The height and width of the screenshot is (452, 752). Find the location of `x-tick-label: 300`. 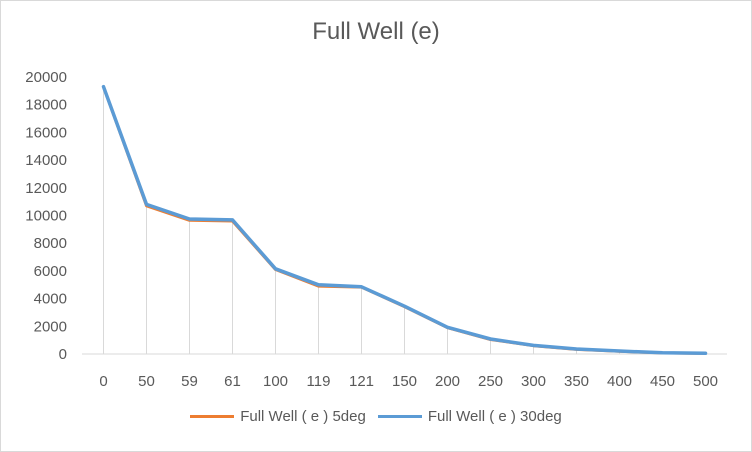

x-tick-label: 300 is located at coordinates (533, 381).